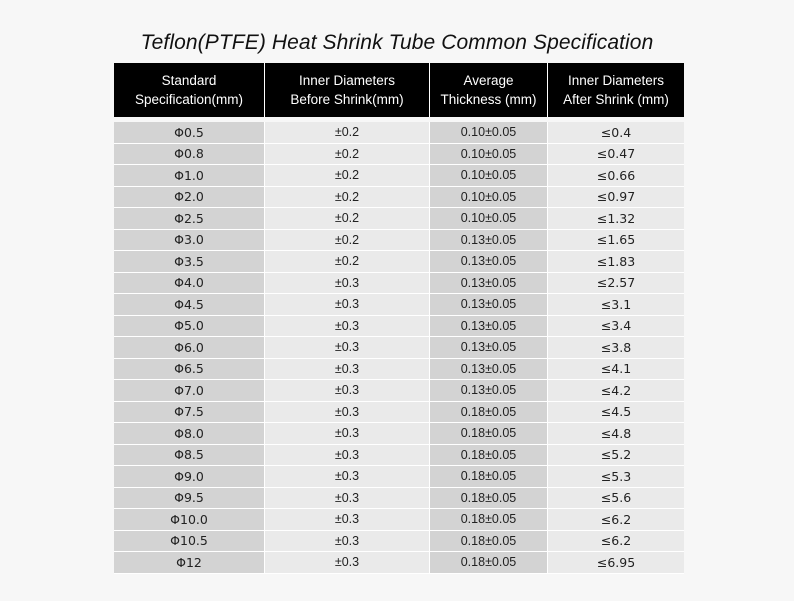  I want to click on cell-inner-after: ≤5.6, so click(616, 498).